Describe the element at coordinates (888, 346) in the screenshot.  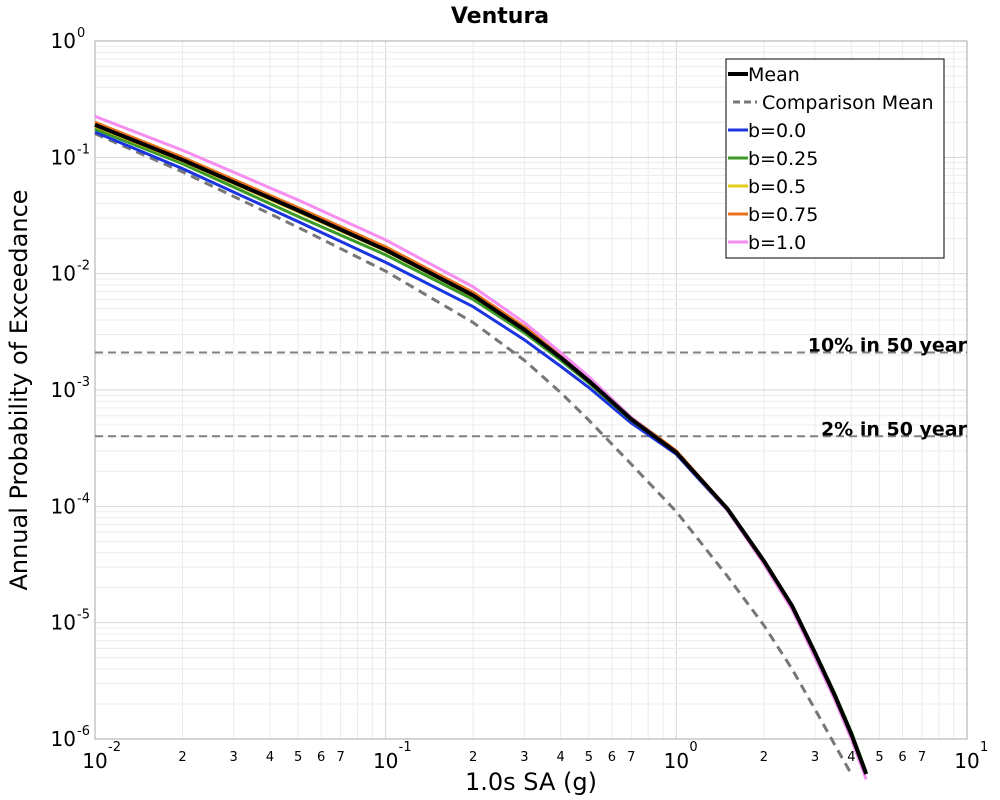
I see `reference-line-label: 10% in 50 year` at that location.